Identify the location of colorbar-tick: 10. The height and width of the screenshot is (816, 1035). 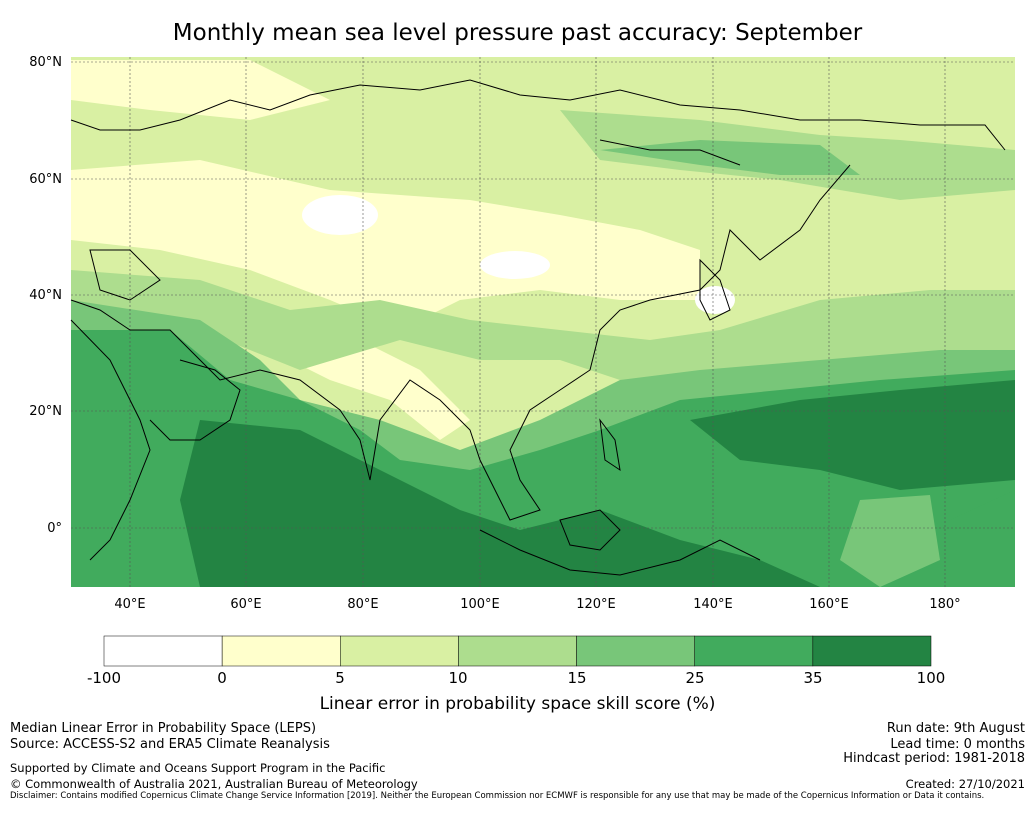
(458, 678).